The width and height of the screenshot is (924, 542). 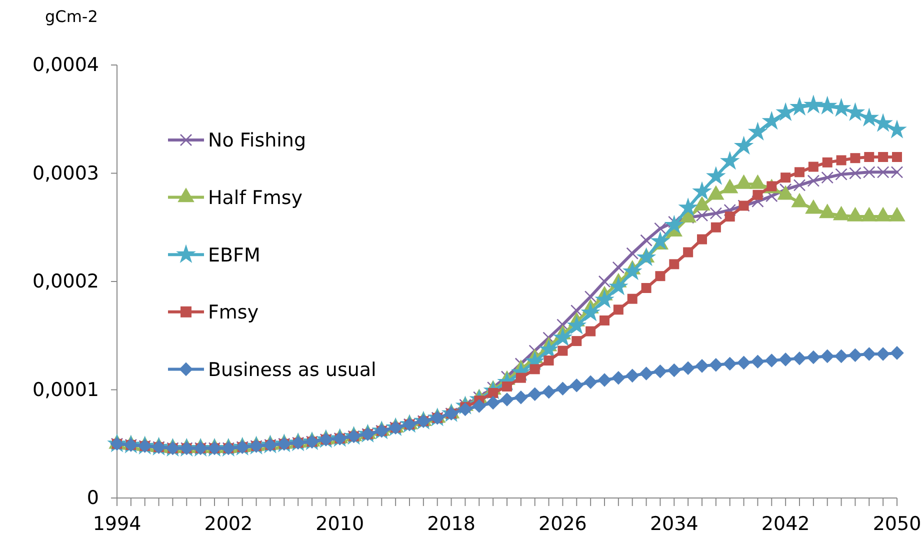 I want to click on x-tick-label: 2010, so click(x=340, y=523).